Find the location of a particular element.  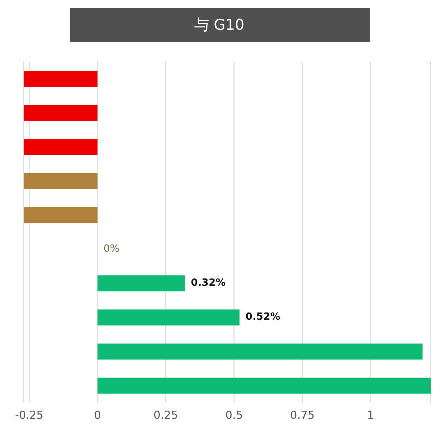

chart-title: 与 G10 is located at coordinates (220, 25).